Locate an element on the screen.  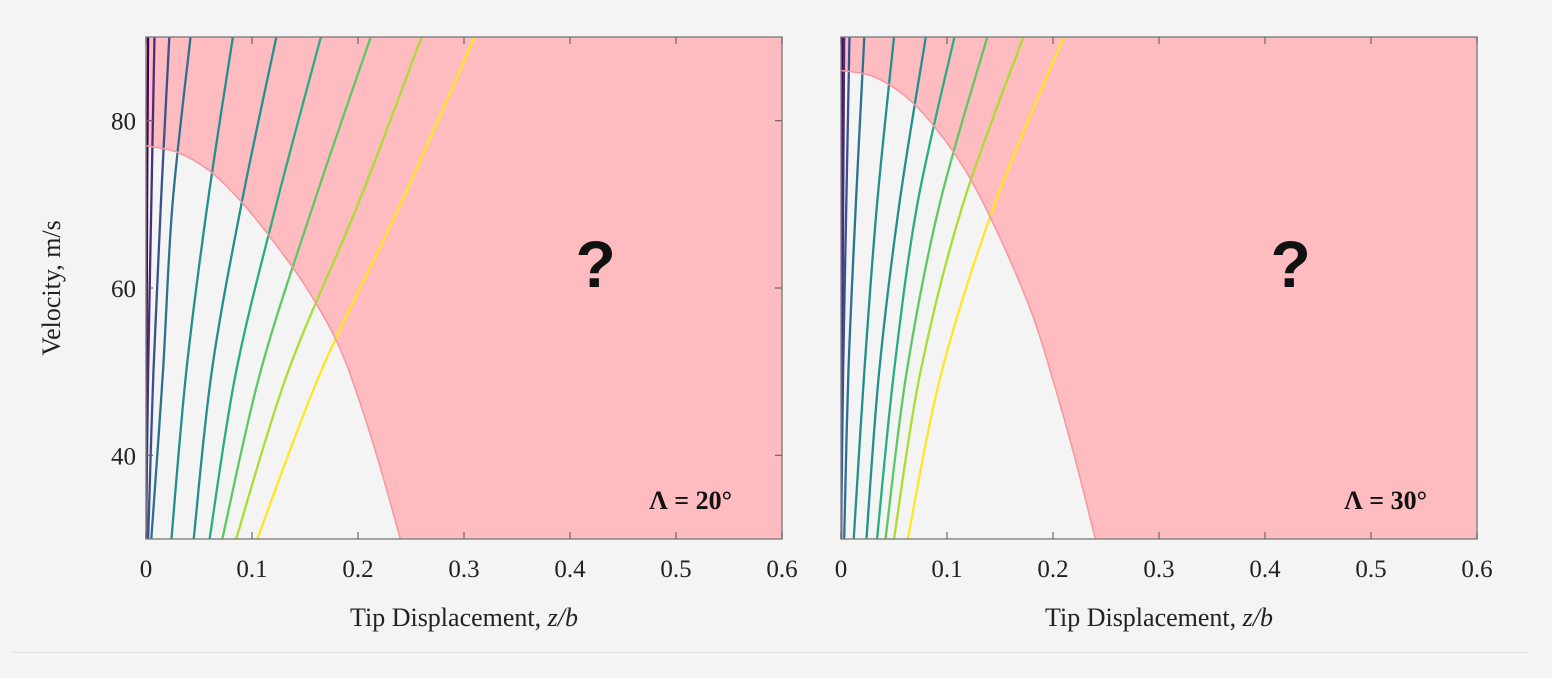
y-tick-label: 60 is located at coordinates (123, 289).